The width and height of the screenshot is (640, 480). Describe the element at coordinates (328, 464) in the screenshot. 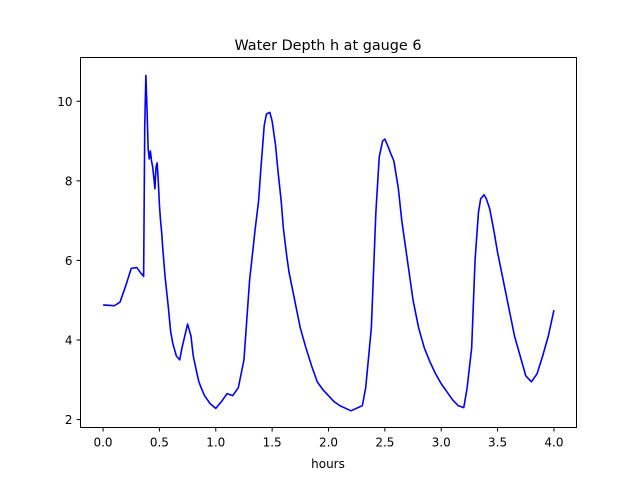

I see `x-axis-label: hours` at that location.